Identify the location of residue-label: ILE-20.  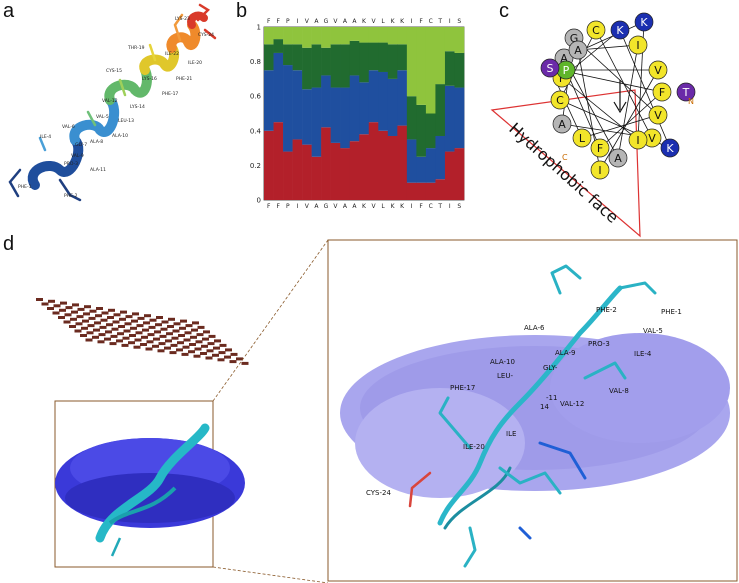
(195, 63).